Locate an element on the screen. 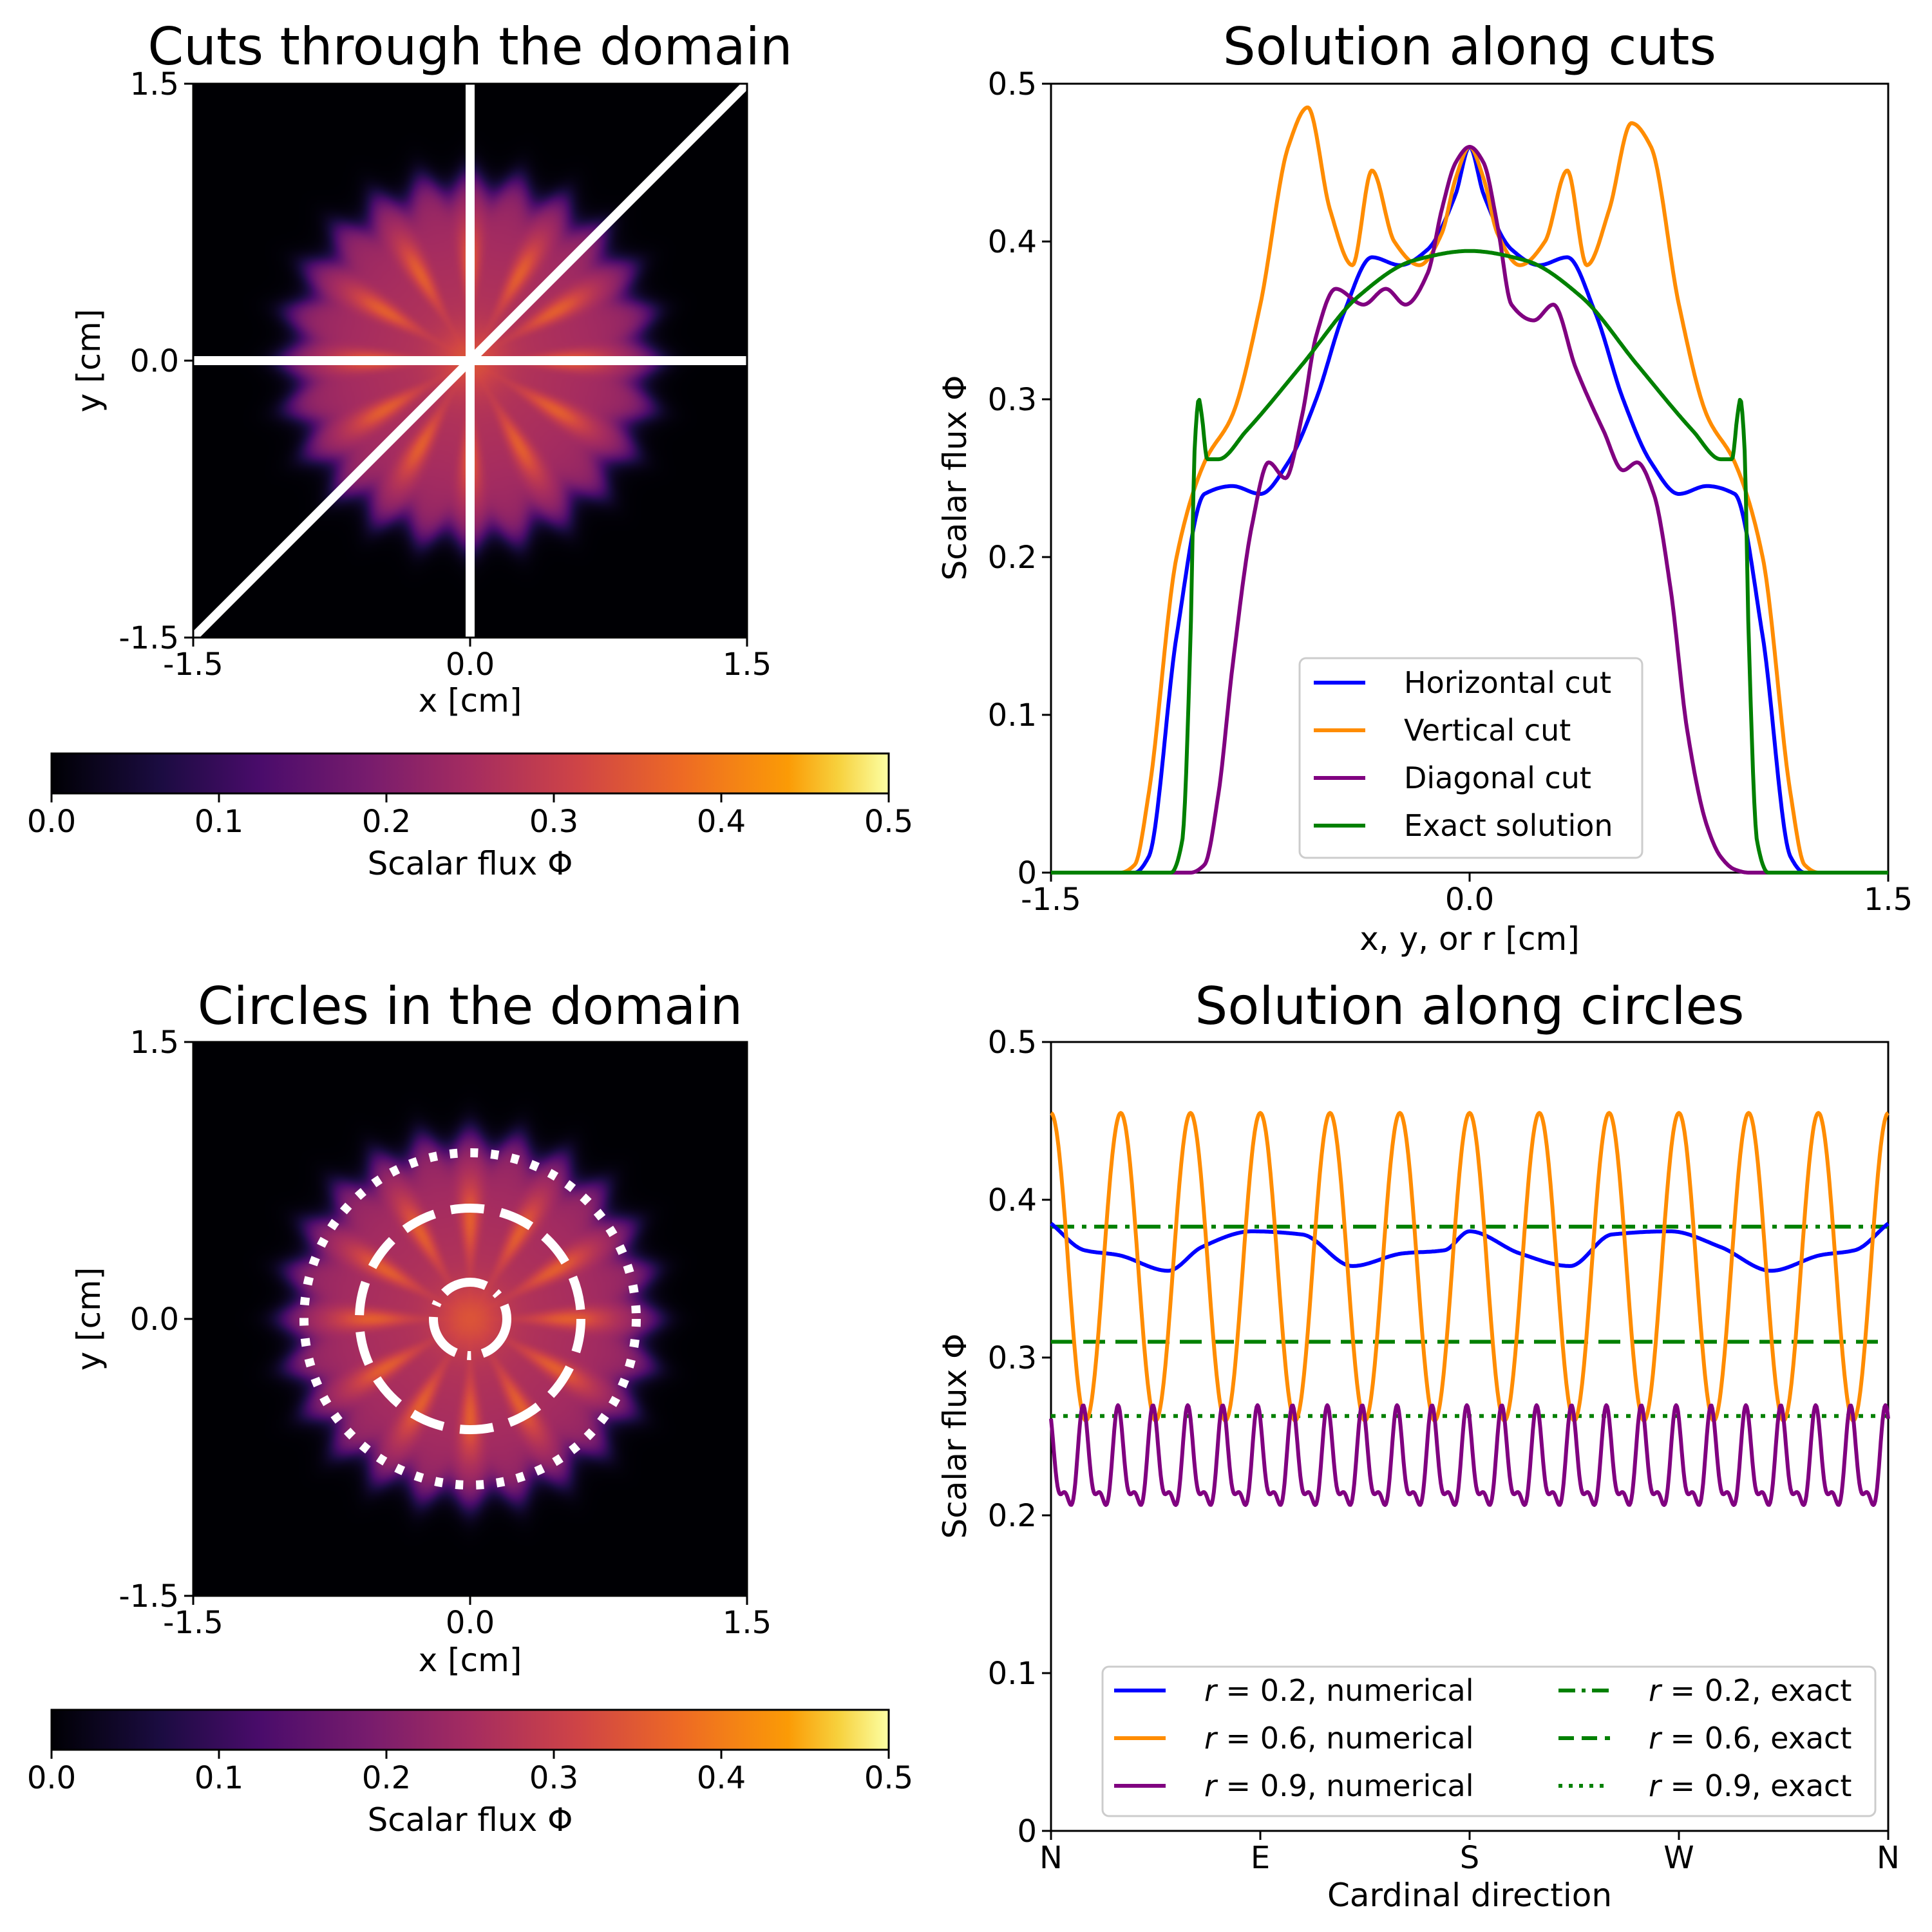 This screenshot has width=1932, height=1932. circle-r09-dotted is located at coordinates (470, 1319).